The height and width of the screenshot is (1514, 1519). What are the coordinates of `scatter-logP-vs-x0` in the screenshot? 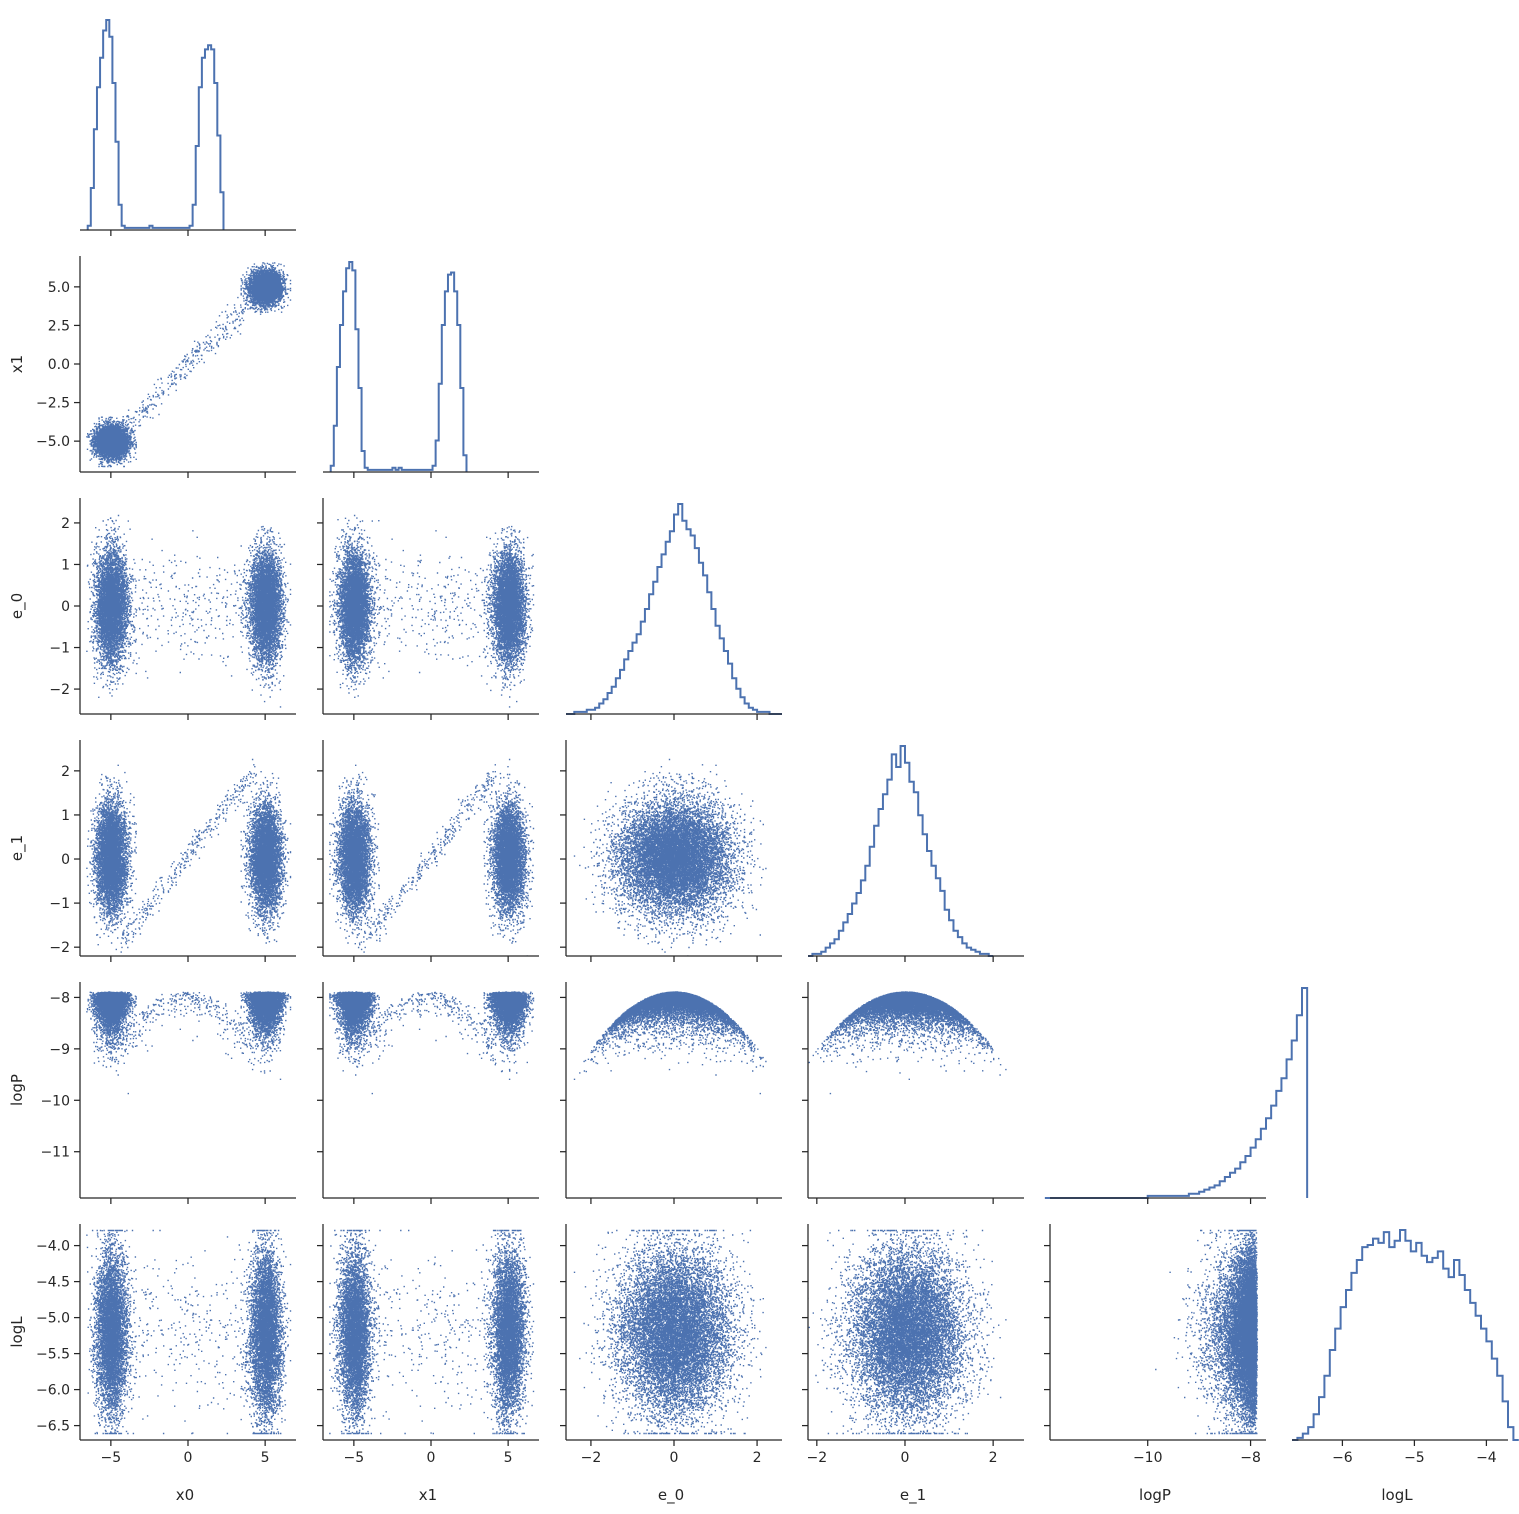 It's located at (188, 1042).